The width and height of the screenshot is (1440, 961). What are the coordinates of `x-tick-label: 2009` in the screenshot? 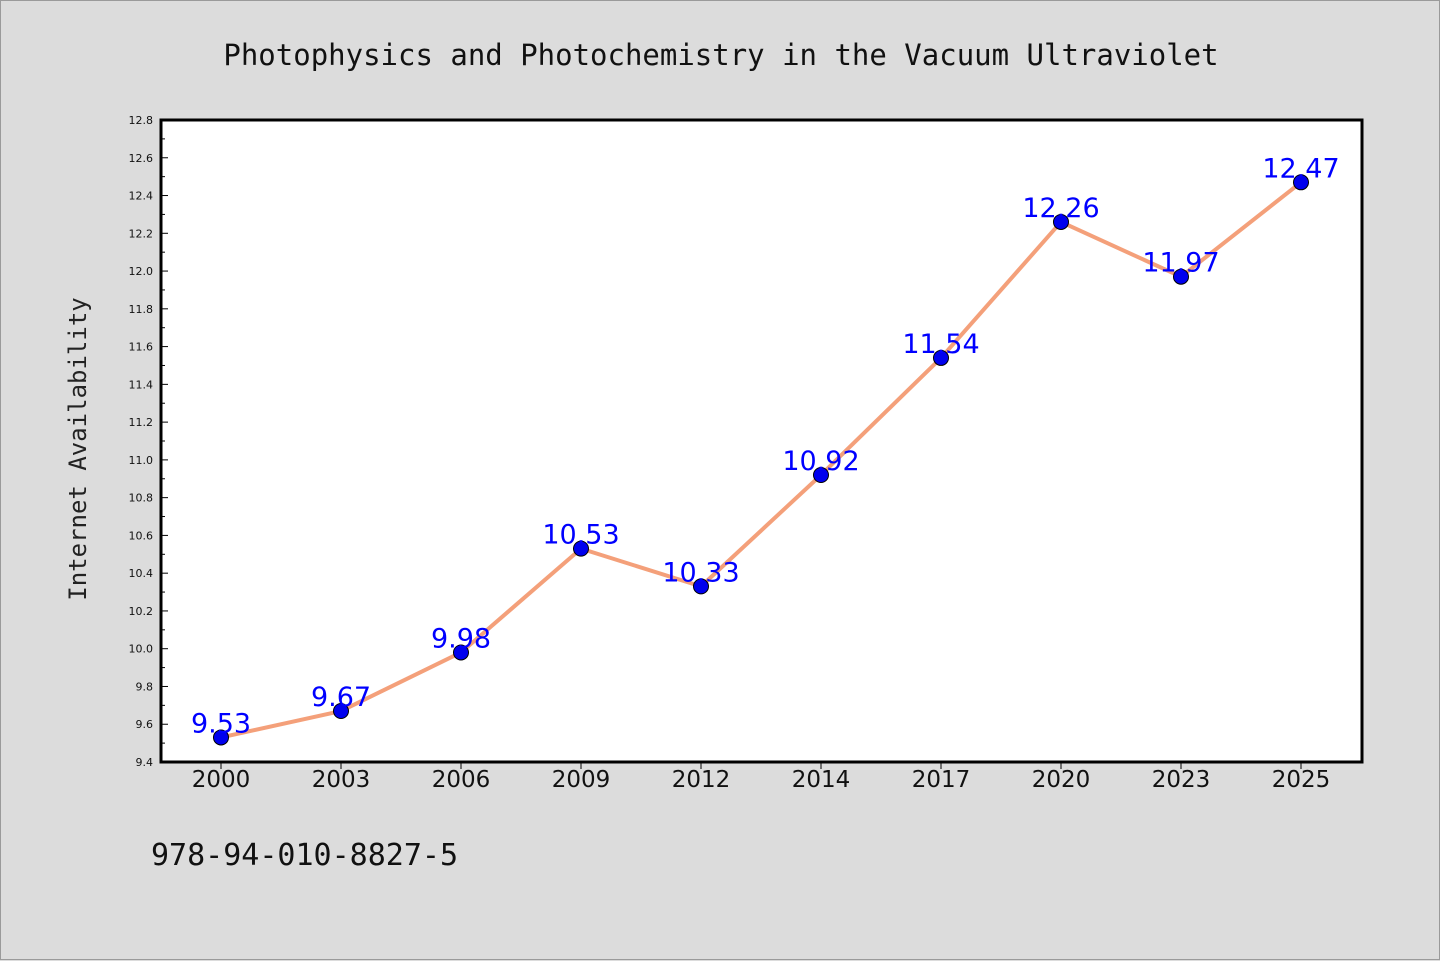 It's located at (581, 780).